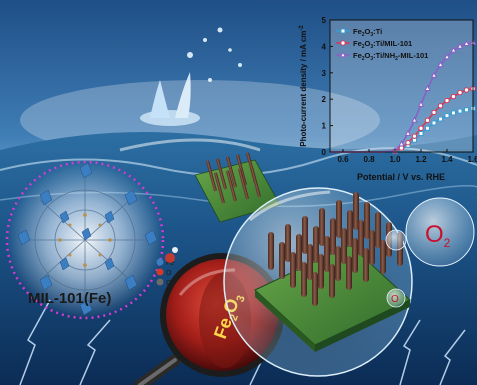 This screenshot has width=477, height=385. Describe the element at coordinates (69, 298) in the screenshot. I see `mof-label: MIL-101(Fe)` at that location.